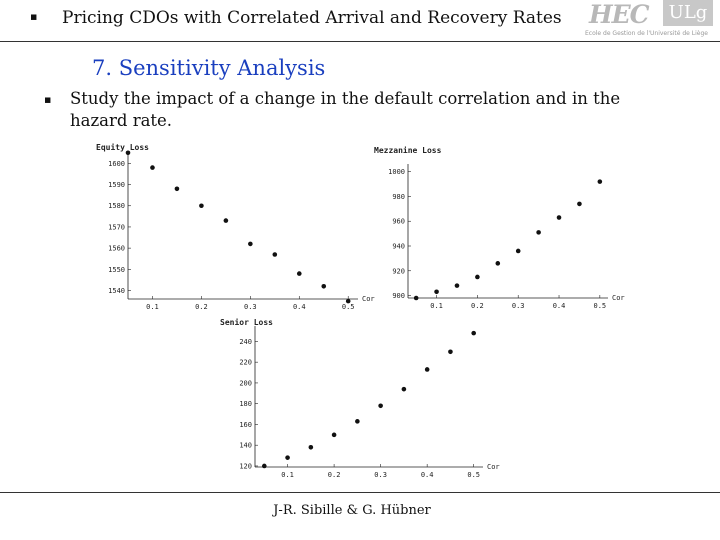  I want to click on y-tick-label: 220, so click(245, 363).